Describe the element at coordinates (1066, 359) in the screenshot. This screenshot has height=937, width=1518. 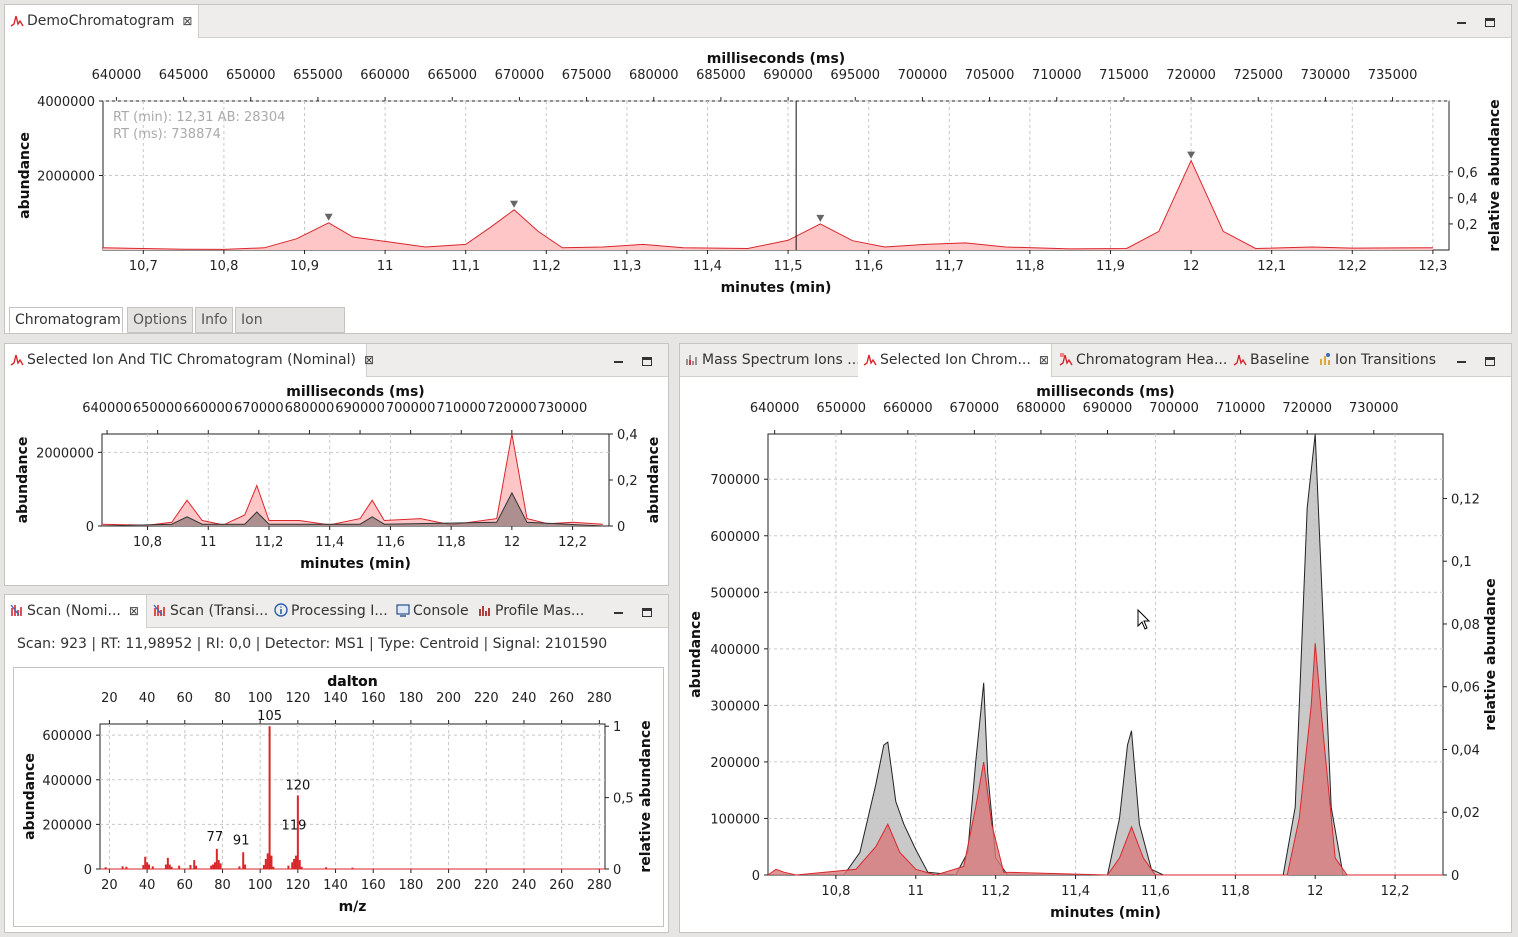
I see `heatmap-icon` at that location.